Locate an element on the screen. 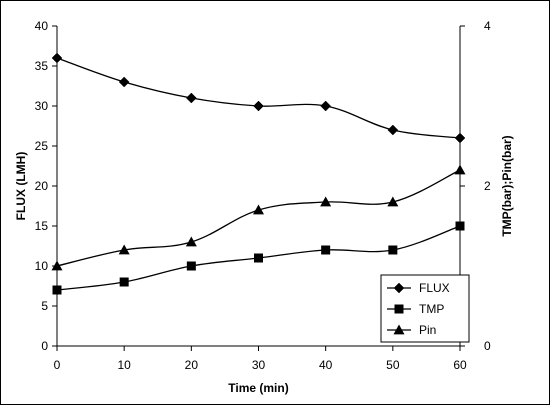 Image resolution: width=550 pixels, height=405 pixels. y-axis-title: FLUX (LMH) is located at coordinates (21, 186).